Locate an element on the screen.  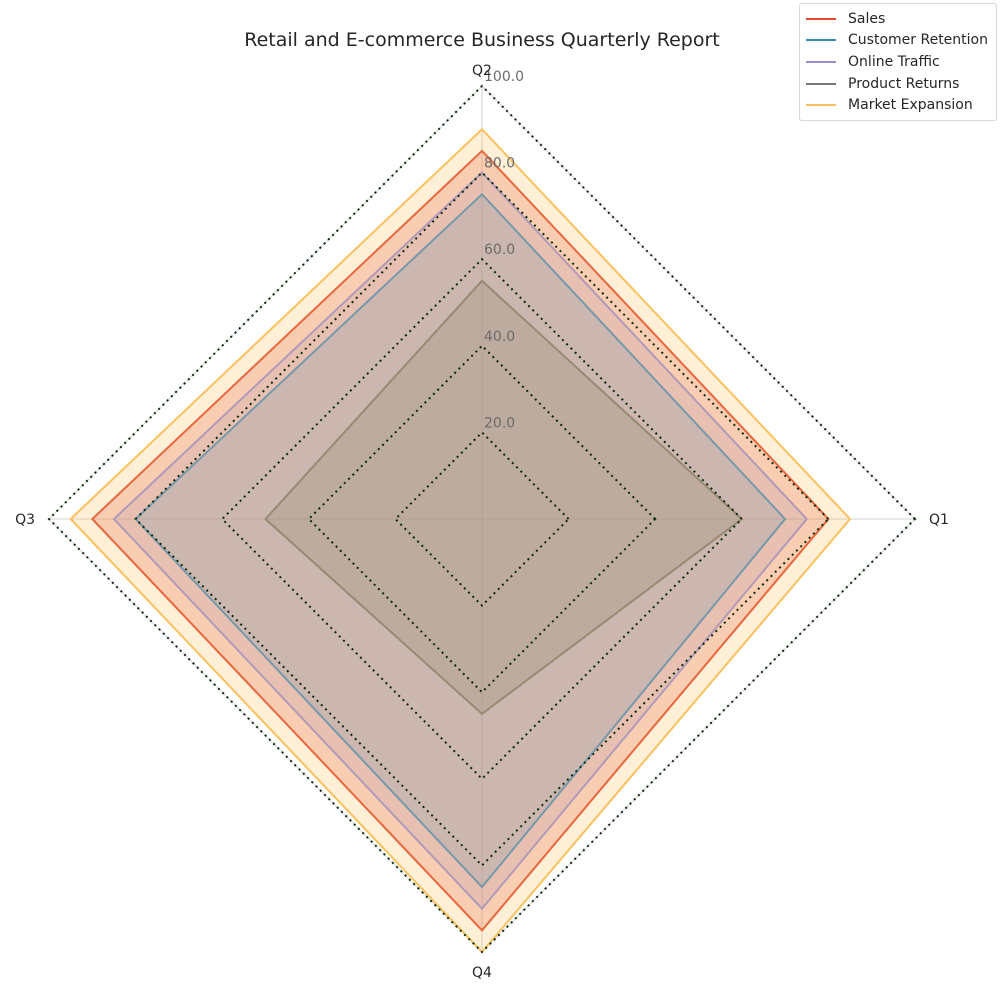
legend-label: Online Traffic is located at coordinates (894, 61).